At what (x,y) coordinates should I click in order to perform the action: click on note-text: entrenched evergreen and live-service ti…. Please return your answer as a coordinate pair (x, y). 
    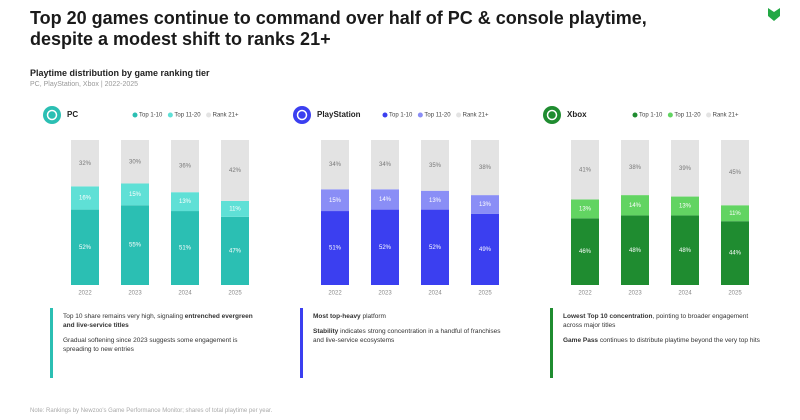
    Looking at the image, I should click on (158, 321).